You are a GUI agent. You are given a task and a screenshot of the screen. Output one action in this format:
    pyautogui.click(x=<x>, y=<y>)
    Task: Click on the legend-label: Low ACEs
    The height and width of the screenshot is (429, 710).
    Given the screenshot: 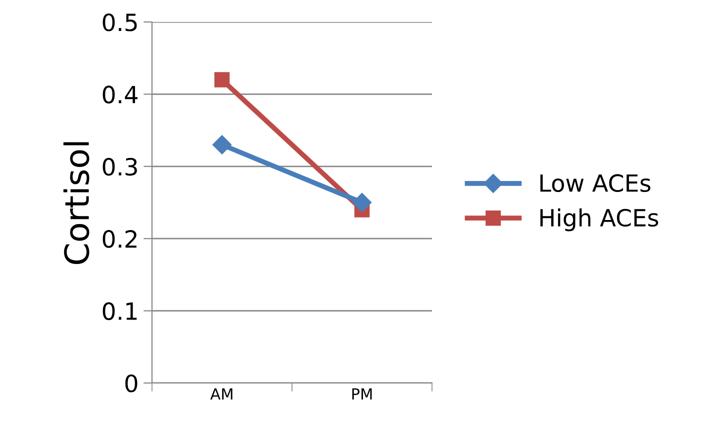 What is the action you would take?
    pyautogui.click(x=595, y=183)
    